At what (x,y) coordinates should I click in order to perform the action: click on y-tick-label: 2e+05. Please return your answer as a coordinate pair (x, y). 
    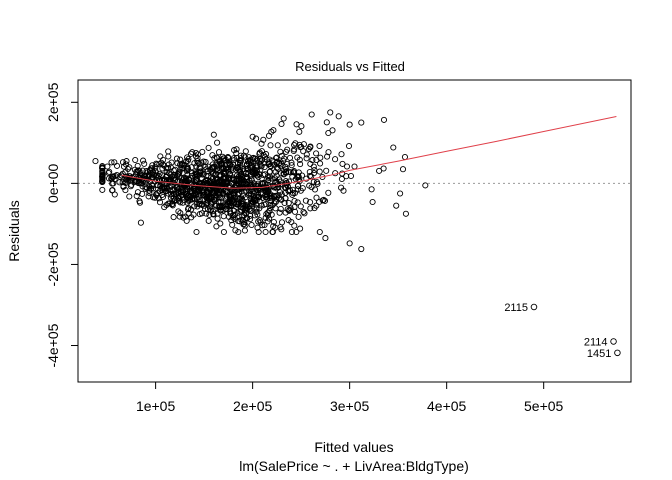
    Looking at the image, I should click on (53, 102).